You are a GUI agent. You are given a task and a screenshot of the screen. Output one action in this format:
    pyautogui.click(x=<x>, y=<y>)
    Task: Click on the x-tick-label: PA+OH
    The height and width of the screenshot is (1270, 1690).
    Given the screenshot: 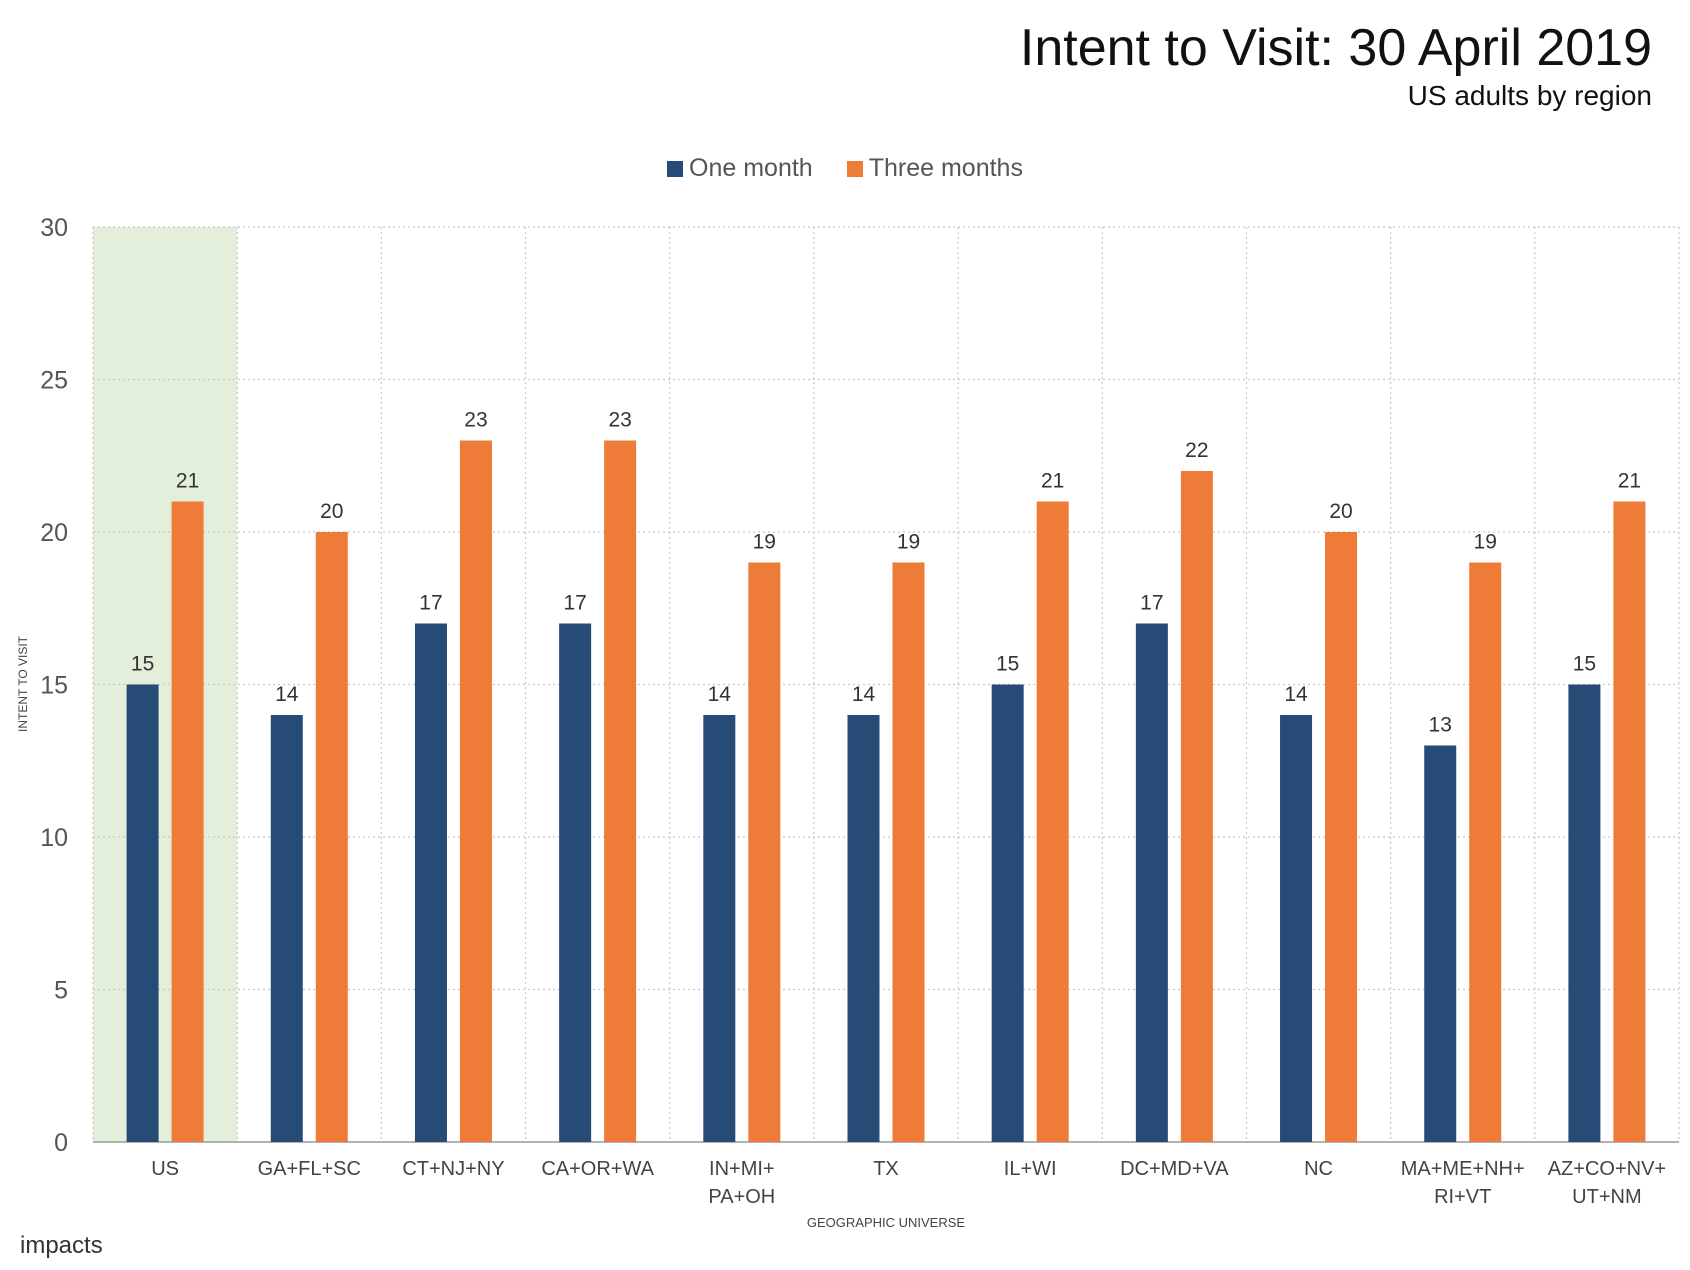 What is the action you would take?
    pyautogui.click(x=741, y=1197)
    